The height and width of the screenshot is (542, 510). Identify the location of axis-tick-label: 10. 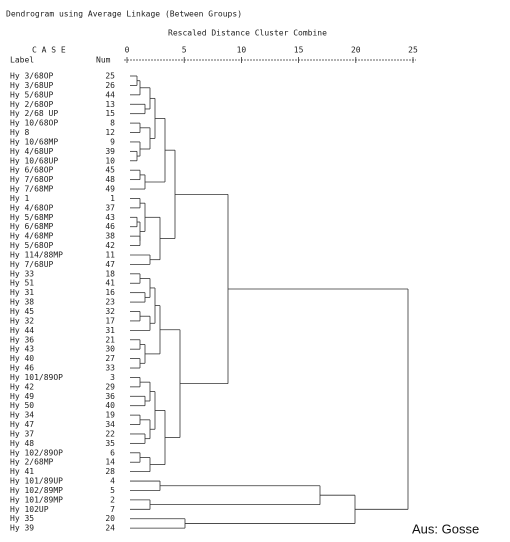
(242, 50).